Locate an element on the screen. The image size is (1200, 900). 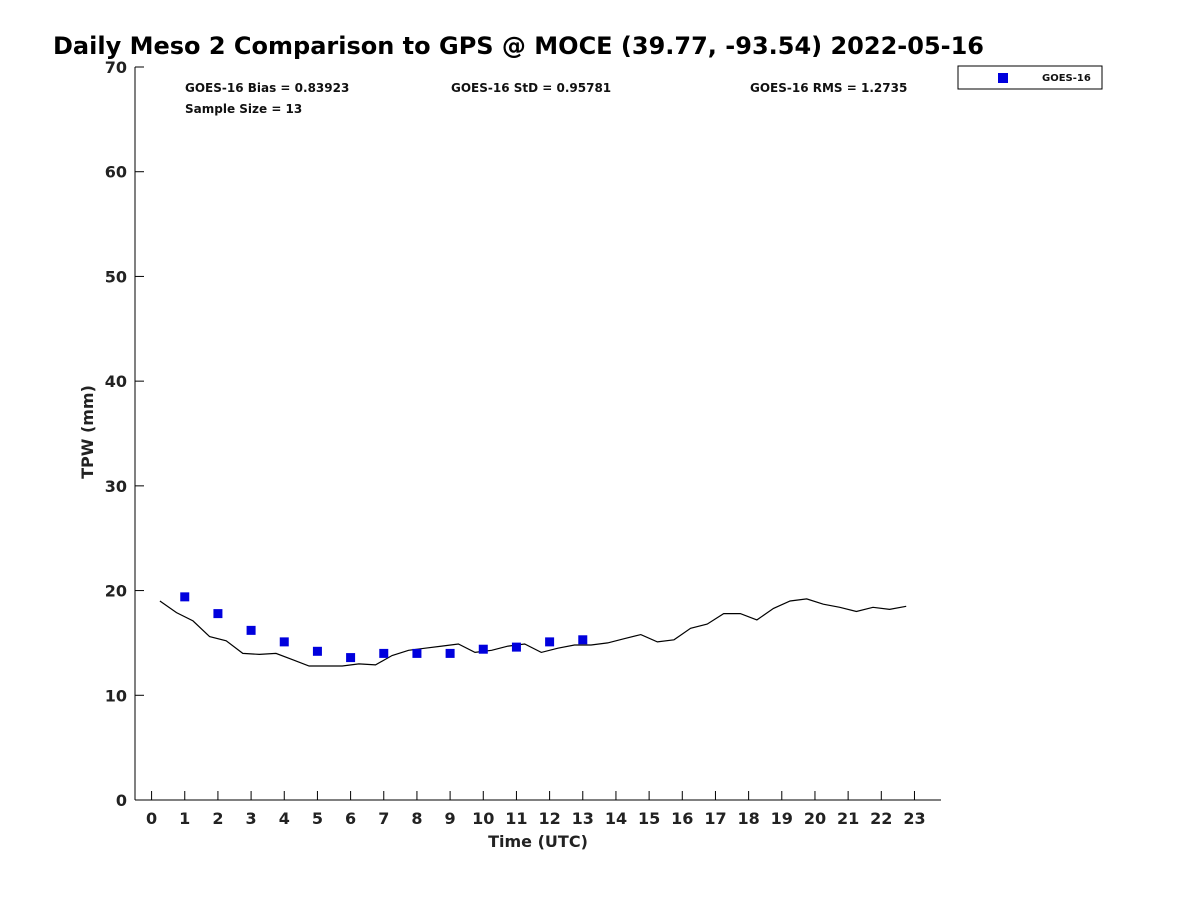
y-axis-label: TPW (mm) is located at coordinates (87, 432).